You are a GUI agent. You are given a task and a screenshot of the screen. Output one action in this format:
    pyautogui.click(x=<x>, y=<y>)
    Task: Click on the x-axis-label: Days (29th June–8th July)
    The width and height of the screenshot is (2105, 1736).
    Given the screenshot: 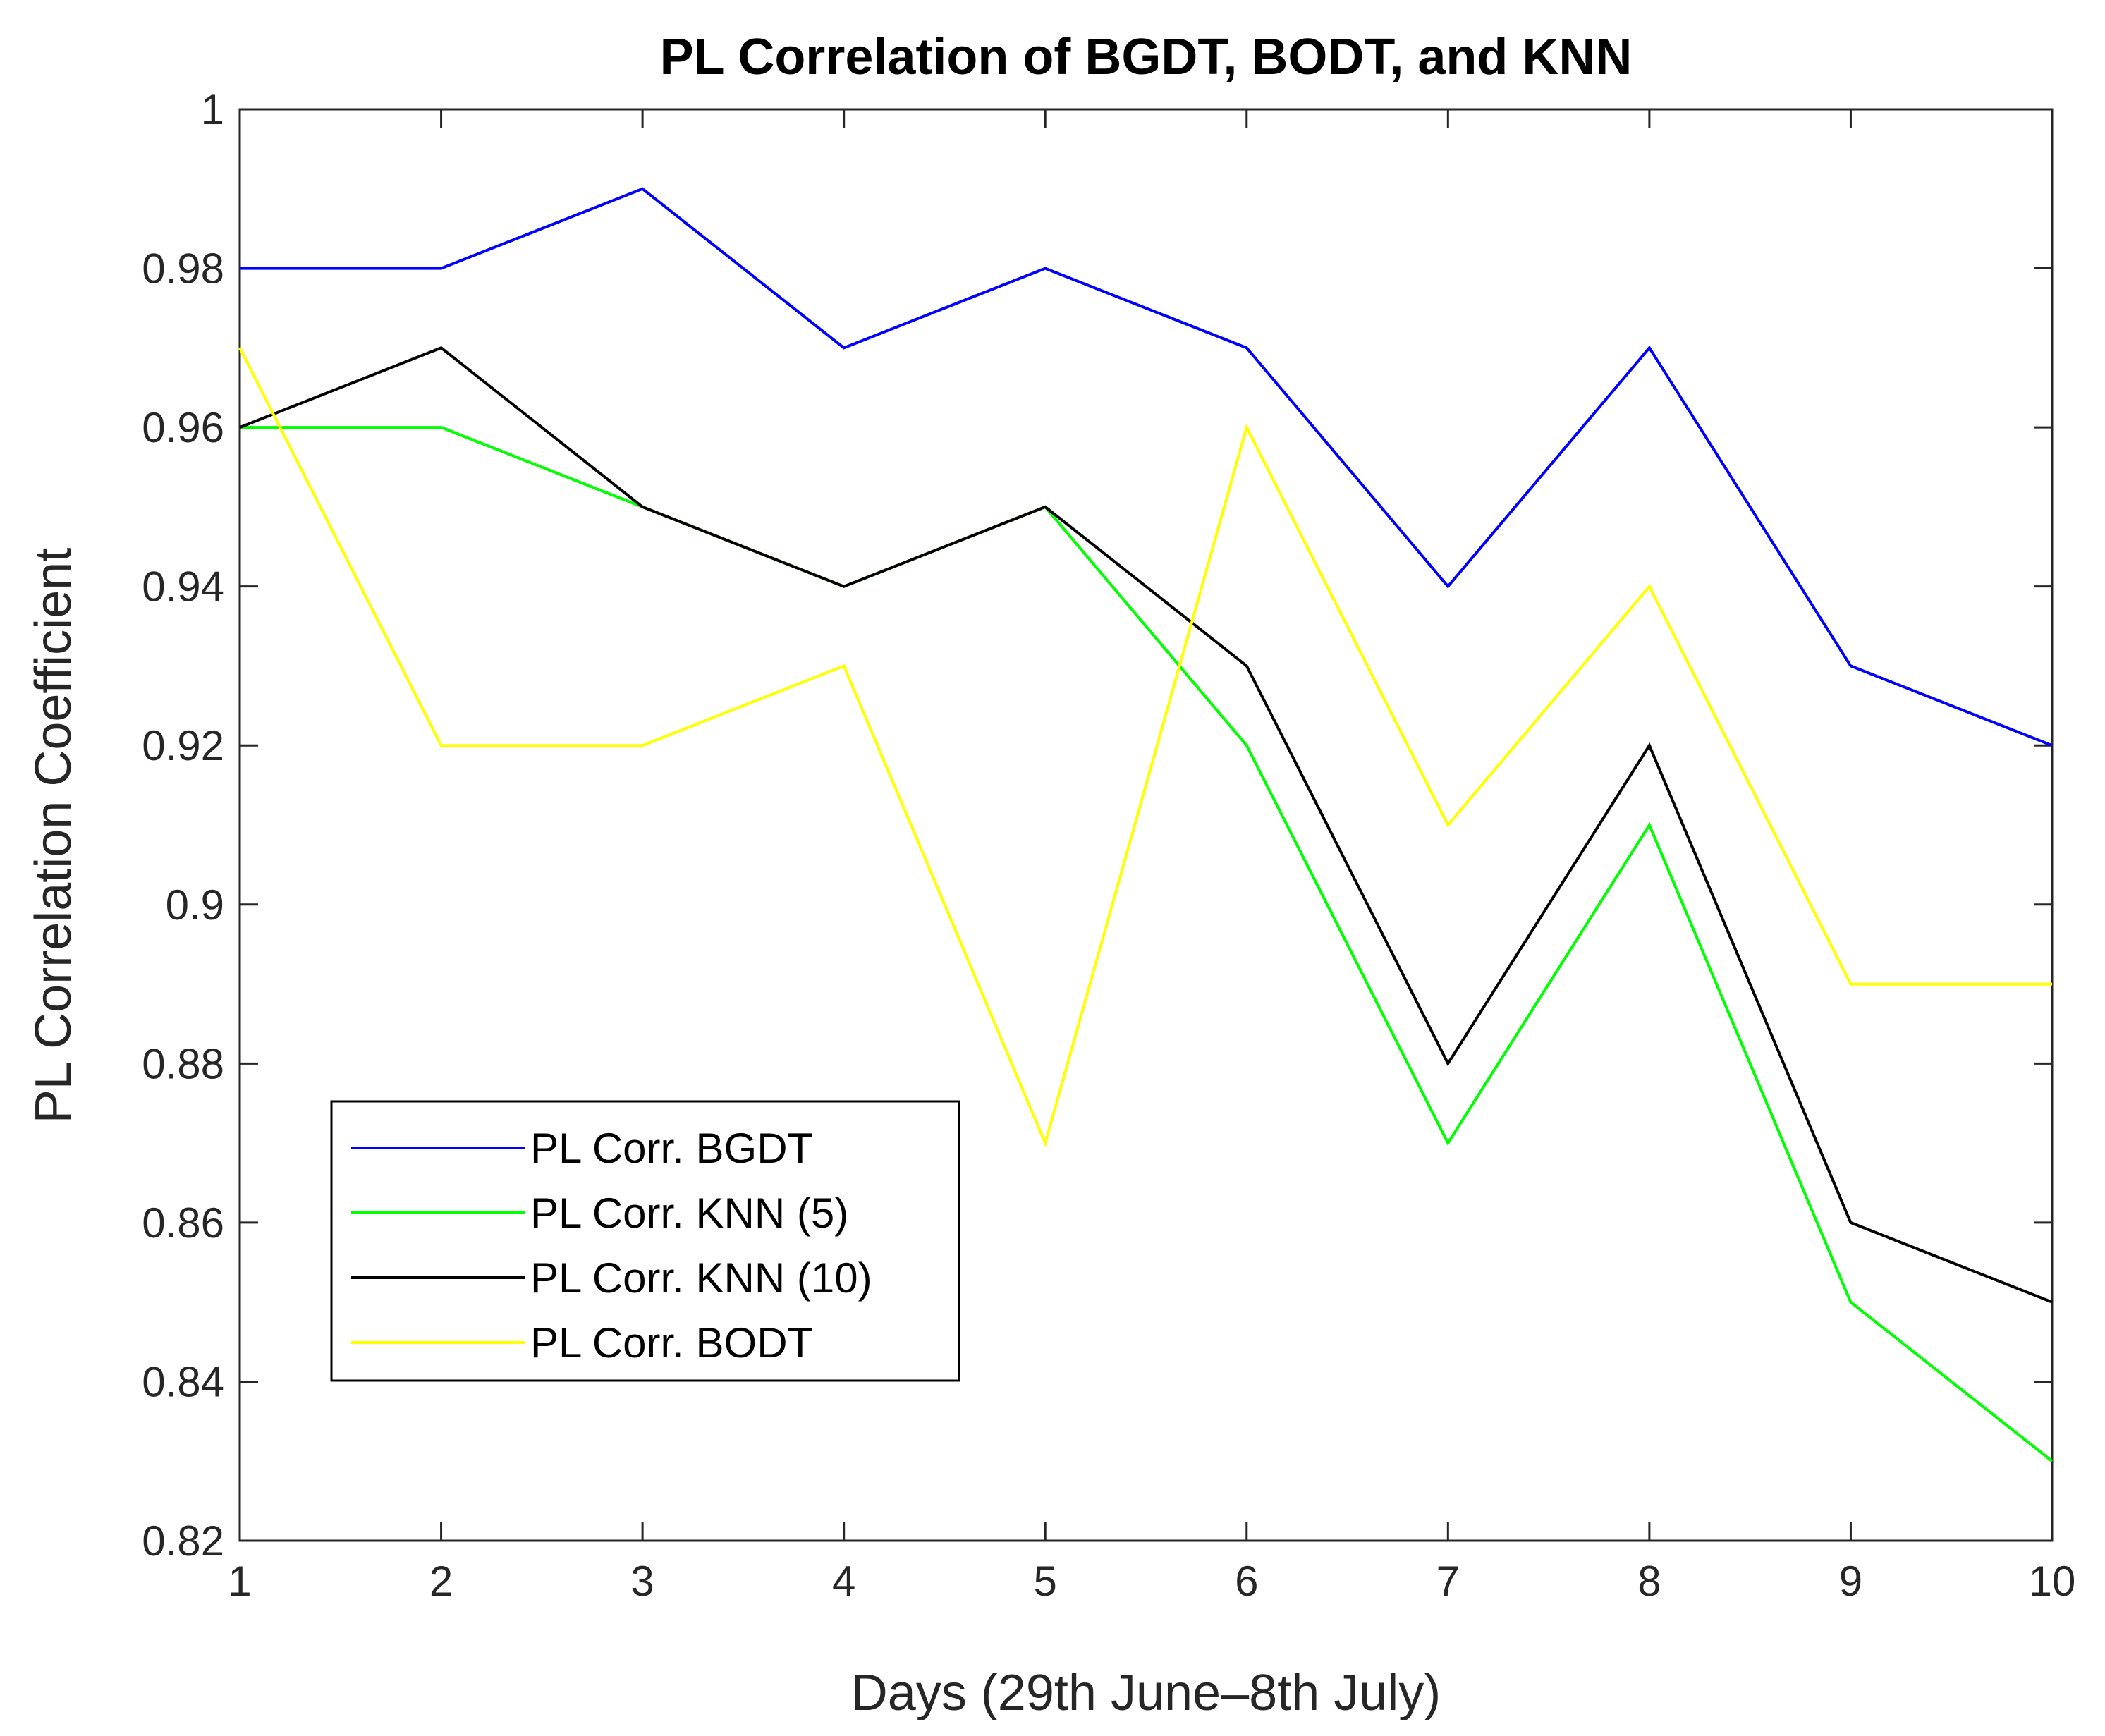 What is the action you would take?
    pyautogui.click(x=1146, y=1693)
    